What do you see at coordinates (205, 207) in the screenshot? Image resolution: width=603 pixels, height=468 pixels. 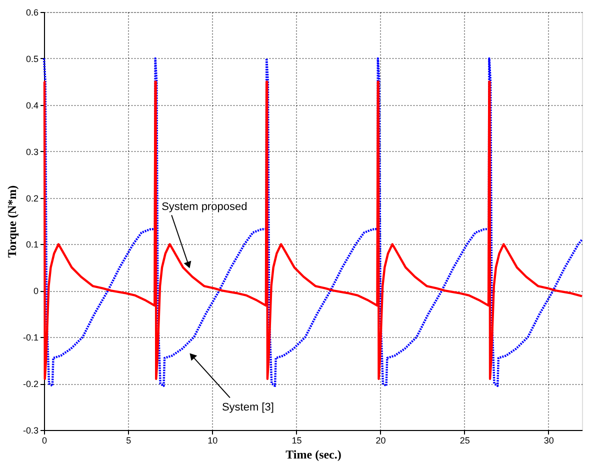 I see `annotation: System proposed` at bounding box center [205, 207].